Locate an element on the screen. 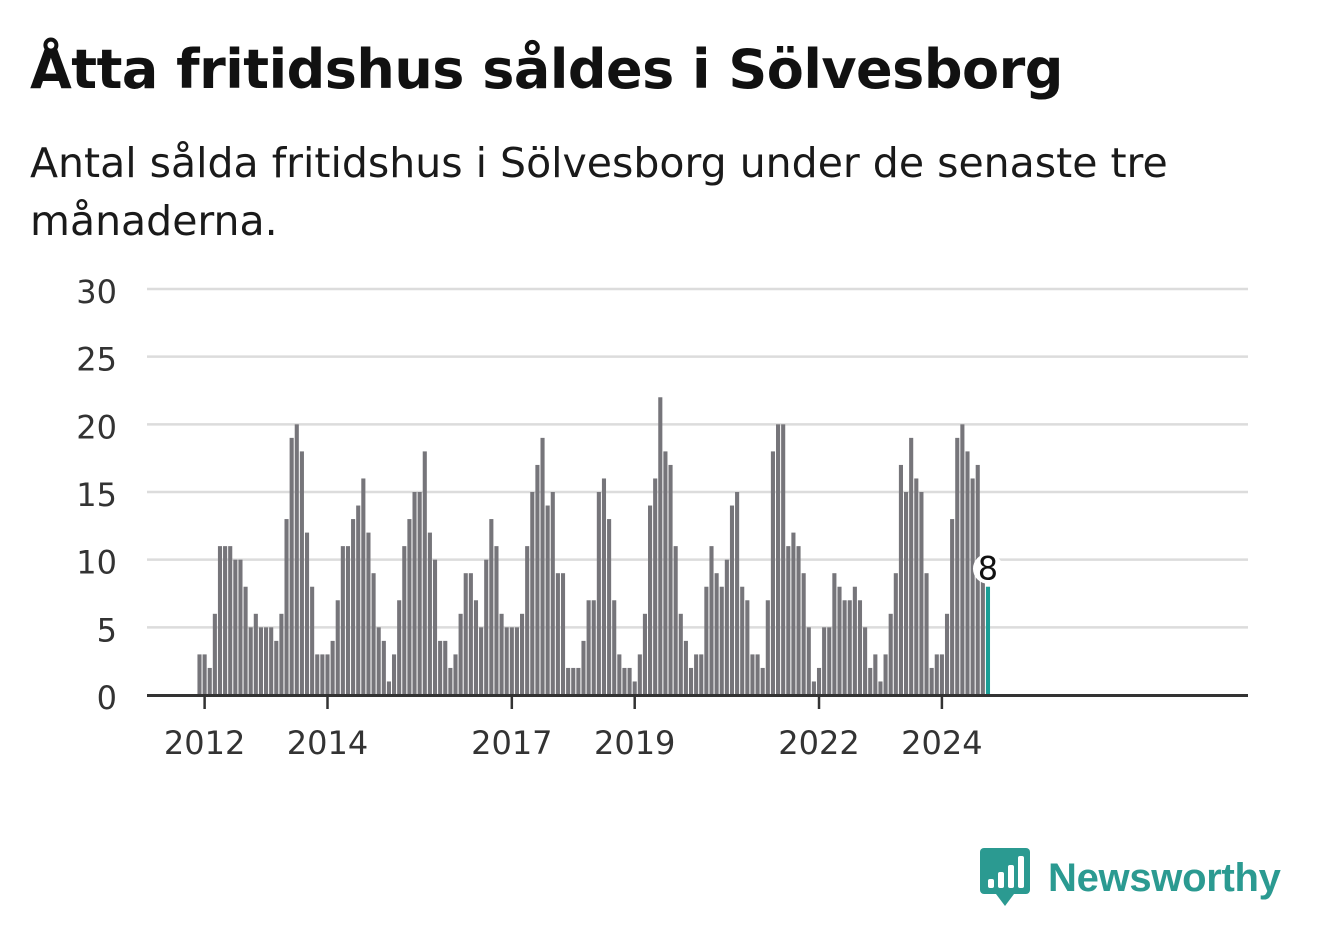  brand-name: Newsworthy is located at coordinates (1164, 877).